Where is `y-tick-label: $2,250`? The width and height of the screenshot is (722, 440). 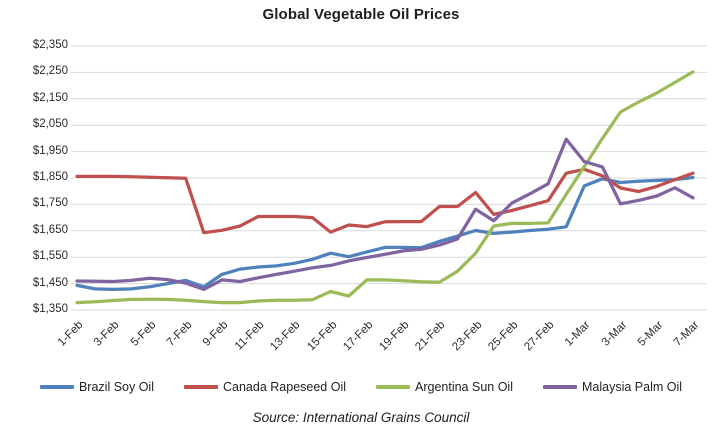
y-tick-label: $2,250 is located at coordinates (50, 71).